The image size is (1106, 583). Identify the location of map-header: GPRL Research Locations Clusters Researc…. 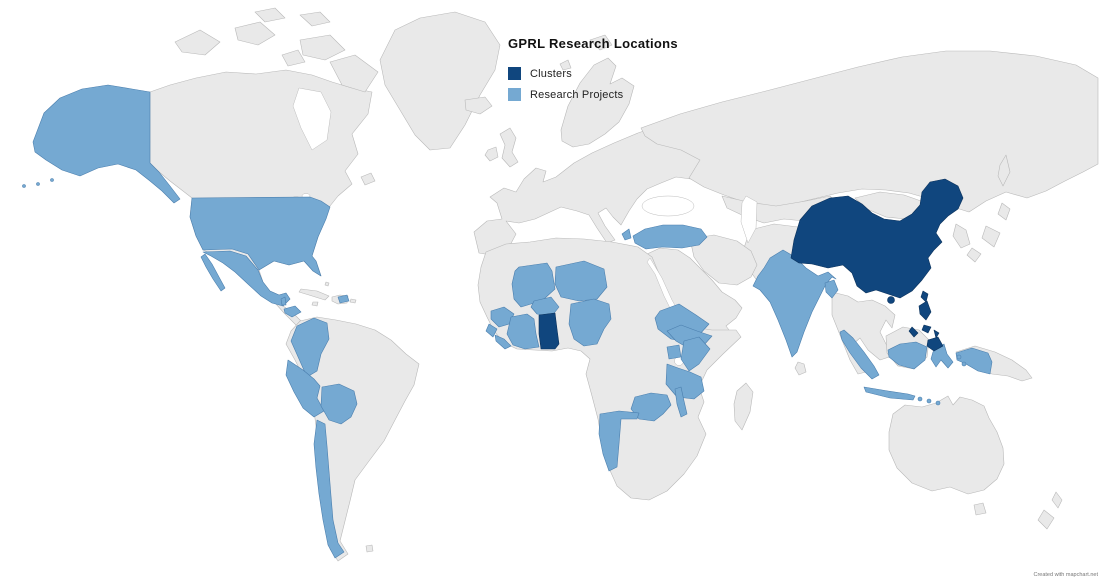
(593, 71).